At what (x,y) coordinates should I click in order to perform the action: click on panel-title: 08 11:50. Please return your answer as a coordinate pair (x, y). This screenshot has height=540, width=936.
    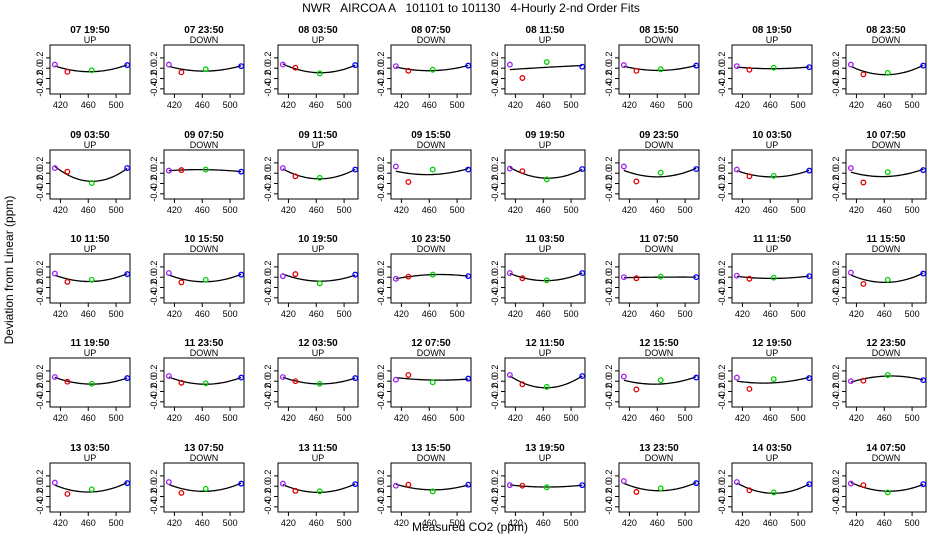
    Looking at the image, I should click on (545, 30).